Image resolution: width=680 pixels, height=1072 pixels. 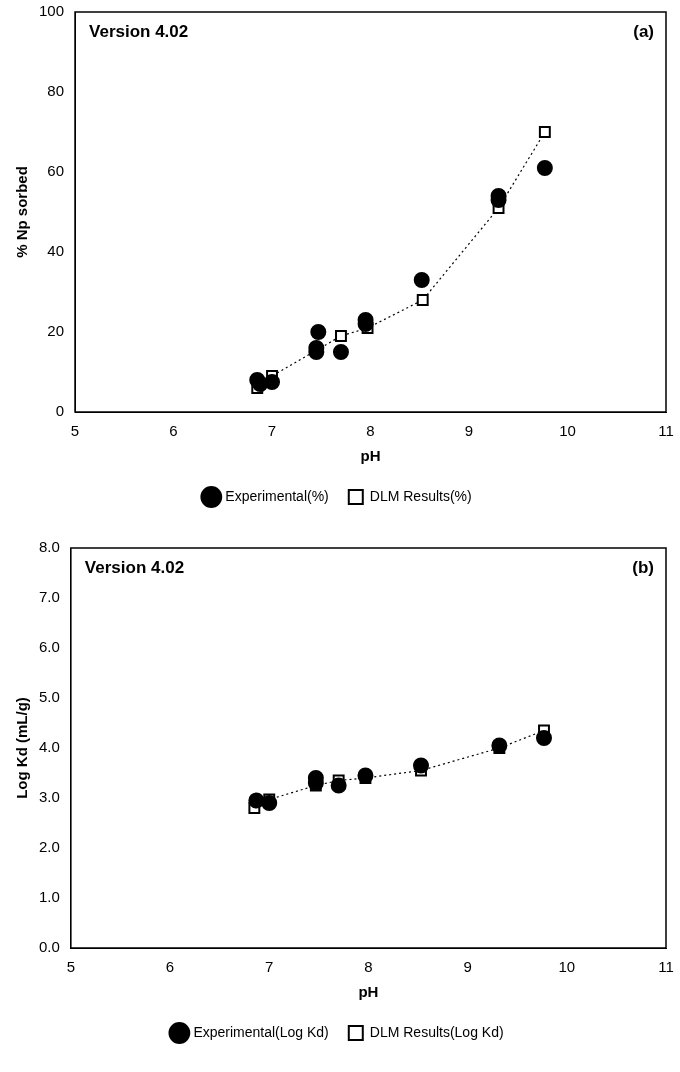 What do you see at coordinates (261, 1031) in the screenshot?
I see `legend-label: Experimental(Log Kd)` at bounding box center [261, 1031].